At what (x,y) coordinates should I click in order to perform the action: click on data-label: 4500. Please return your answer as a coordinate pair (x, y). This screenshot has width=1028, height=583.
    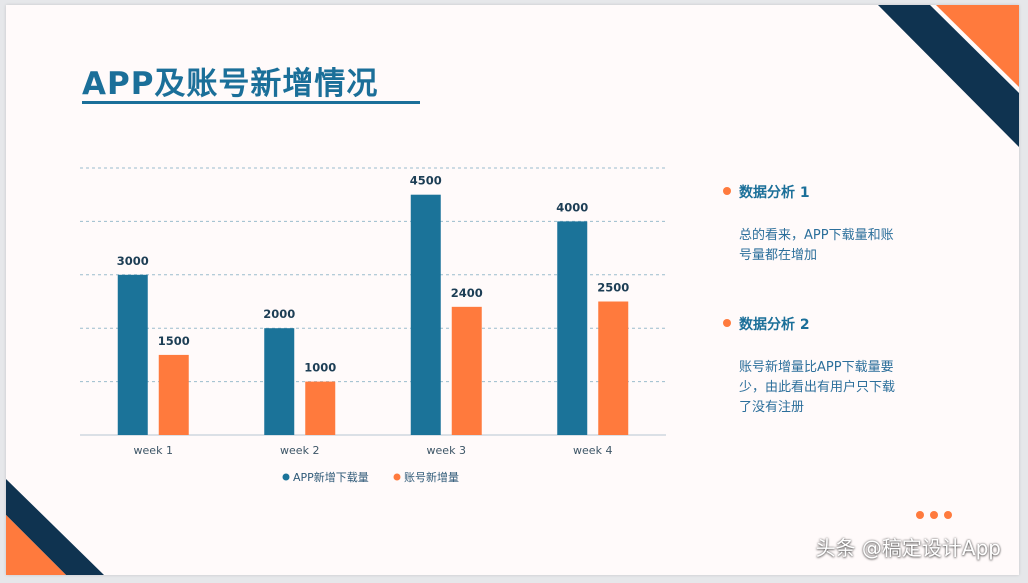
    Looking at the image, I should click on (426, 181).